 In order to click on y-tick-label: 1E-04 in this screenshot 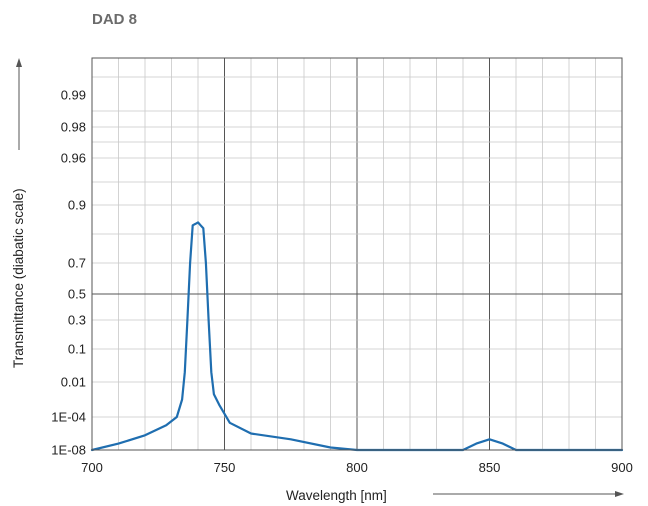, I will do `click(68, 417)`.